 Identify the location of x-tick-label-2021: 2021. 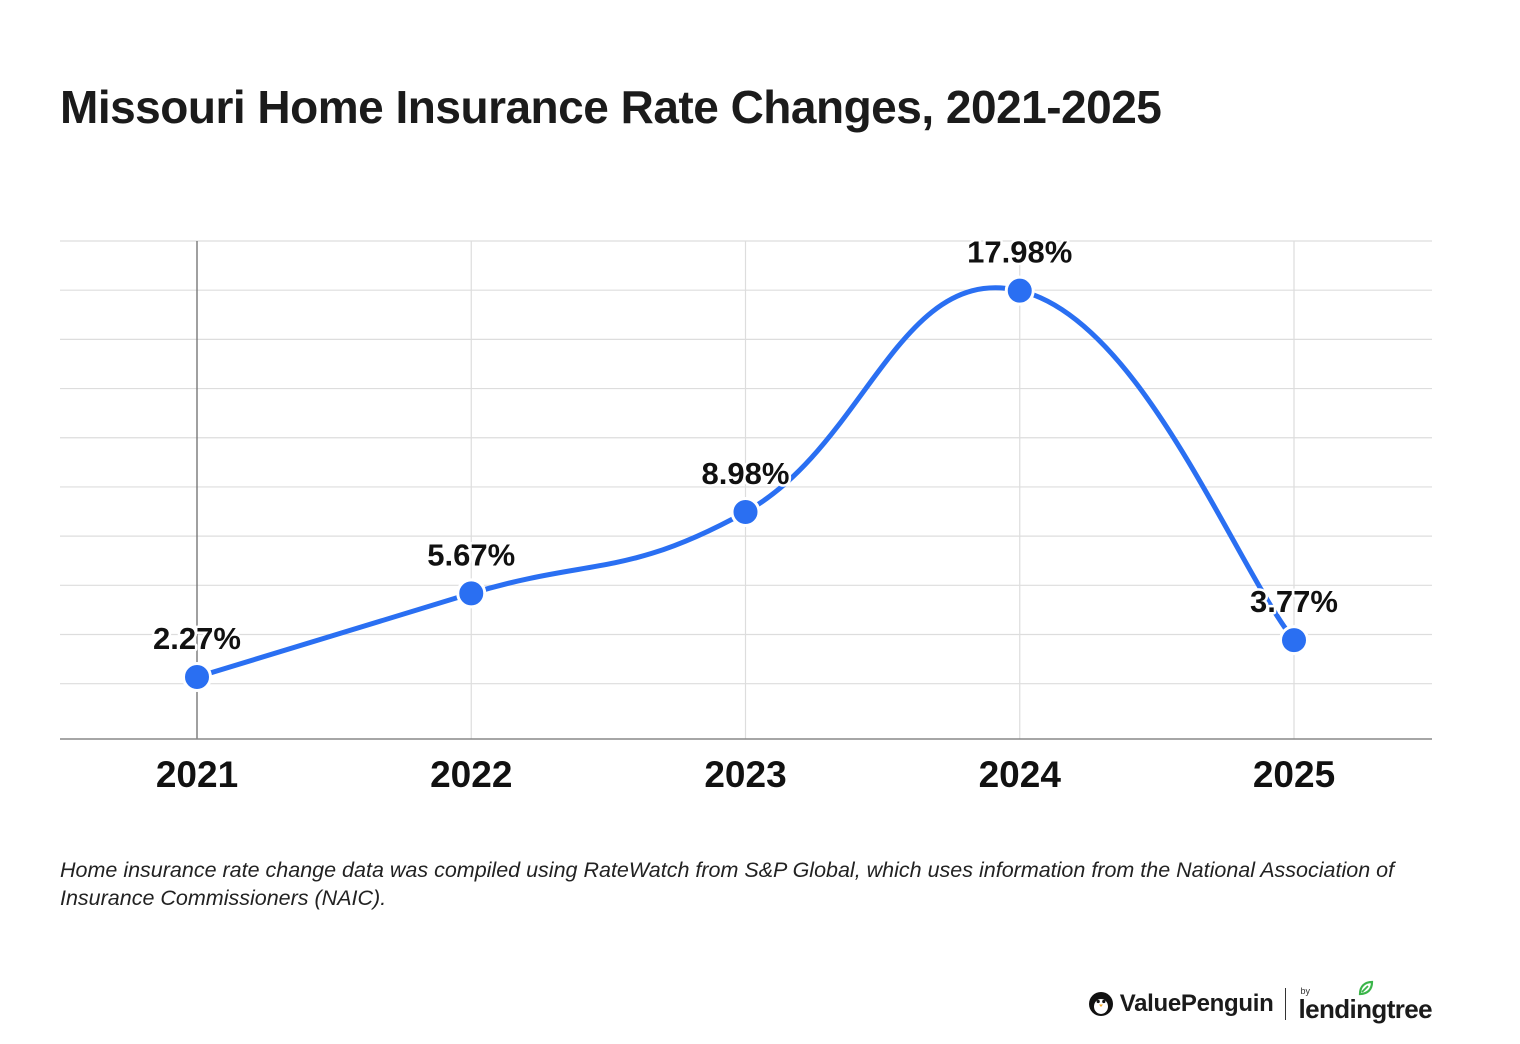
(197, 774).